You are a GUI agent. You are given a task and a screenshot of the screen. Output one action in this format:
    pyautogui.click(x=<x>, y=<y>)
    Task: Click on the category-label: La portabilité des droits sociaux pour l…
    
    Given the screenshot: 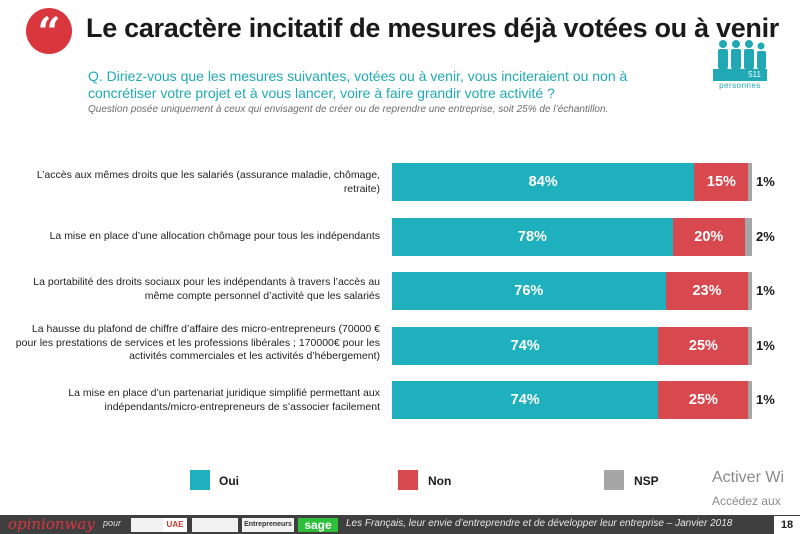 What is the action you would take?
    pyautogui.click(x=206, y=289)
    